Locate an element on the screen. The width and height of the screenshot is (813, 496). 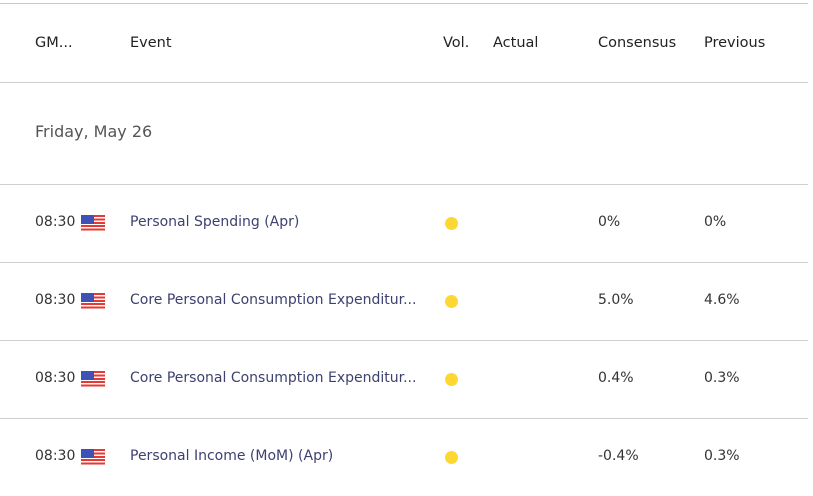
event-consensus: -0.4% is located at coordinates (618, 456).